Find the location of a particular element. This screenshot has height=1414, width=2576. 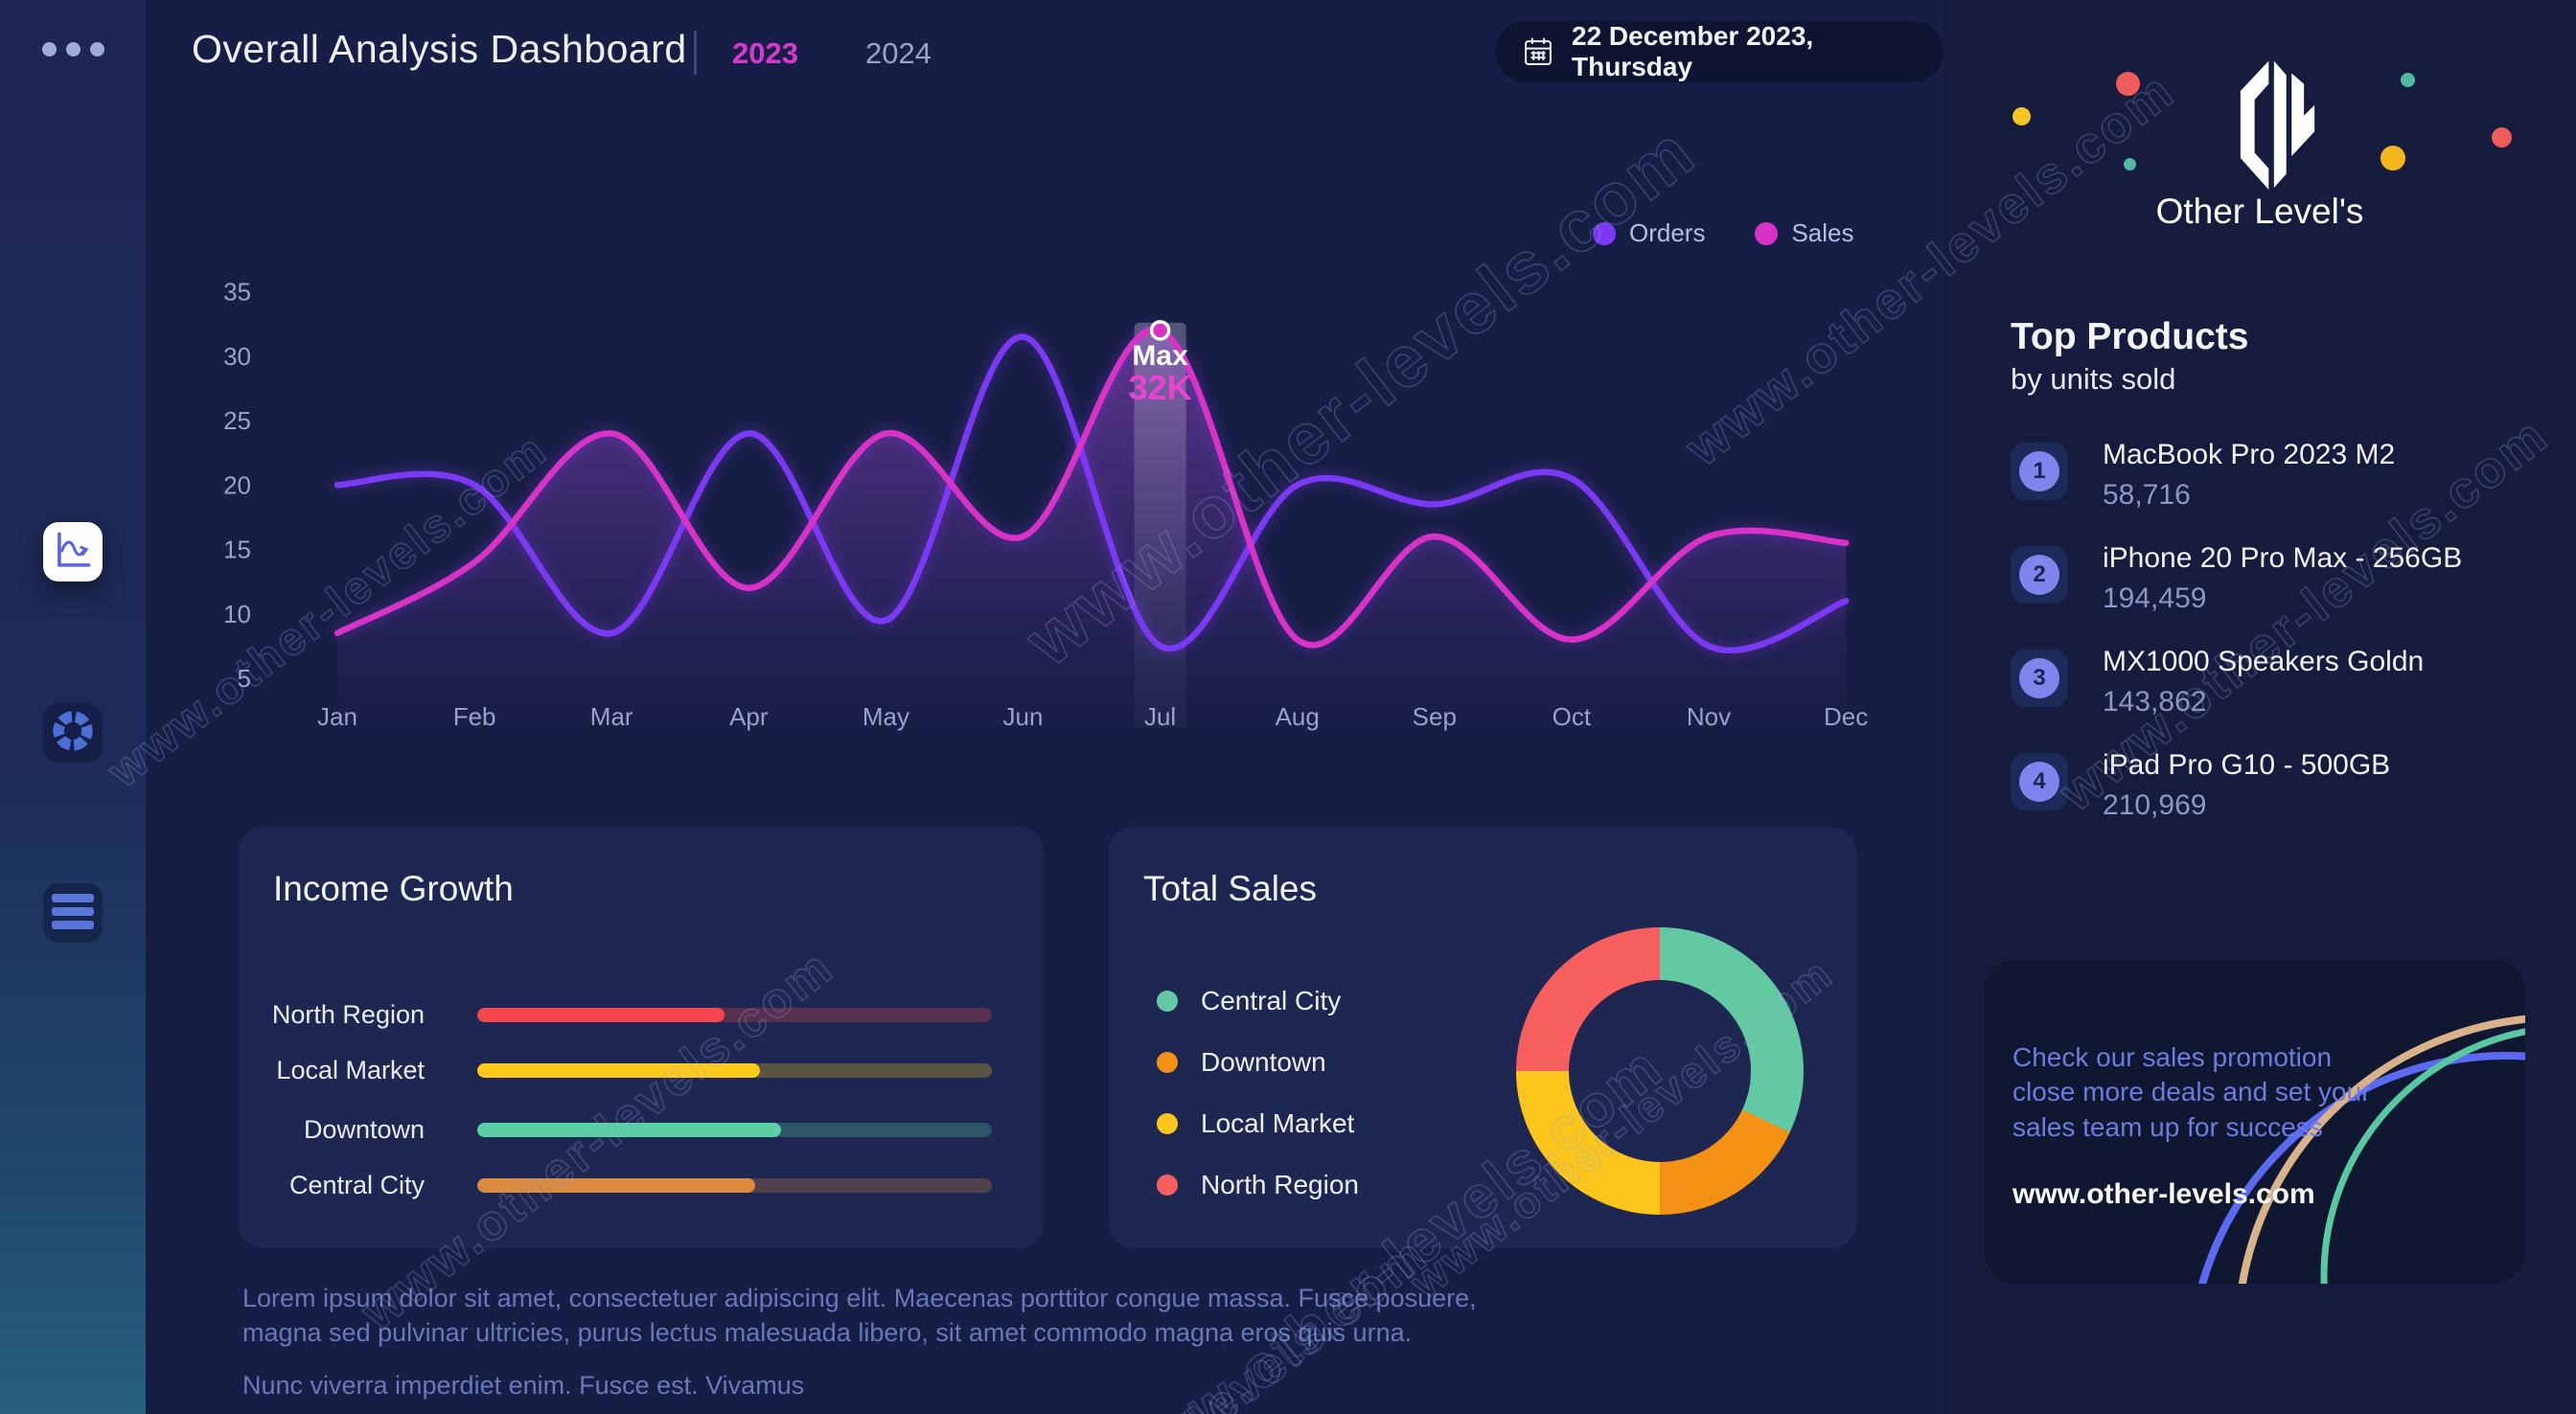

products-subtitle: by units sold is located at coordinates (2093, 379).